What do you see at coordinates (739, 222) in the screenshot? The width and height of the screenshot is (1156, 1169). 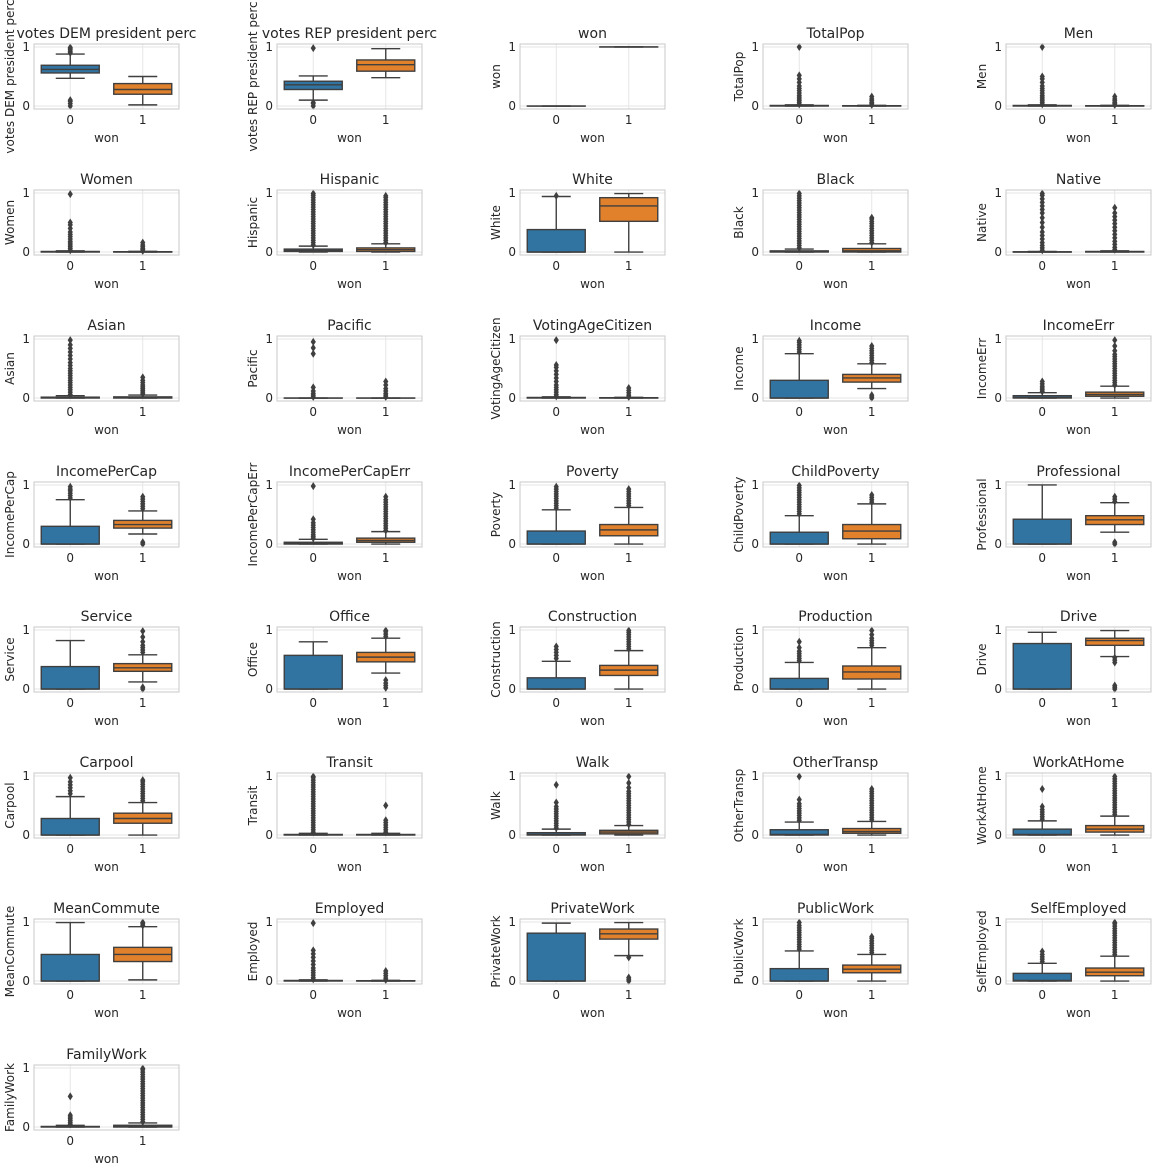 I see `y-axis-label: Black` at bounding box center [739, 222].